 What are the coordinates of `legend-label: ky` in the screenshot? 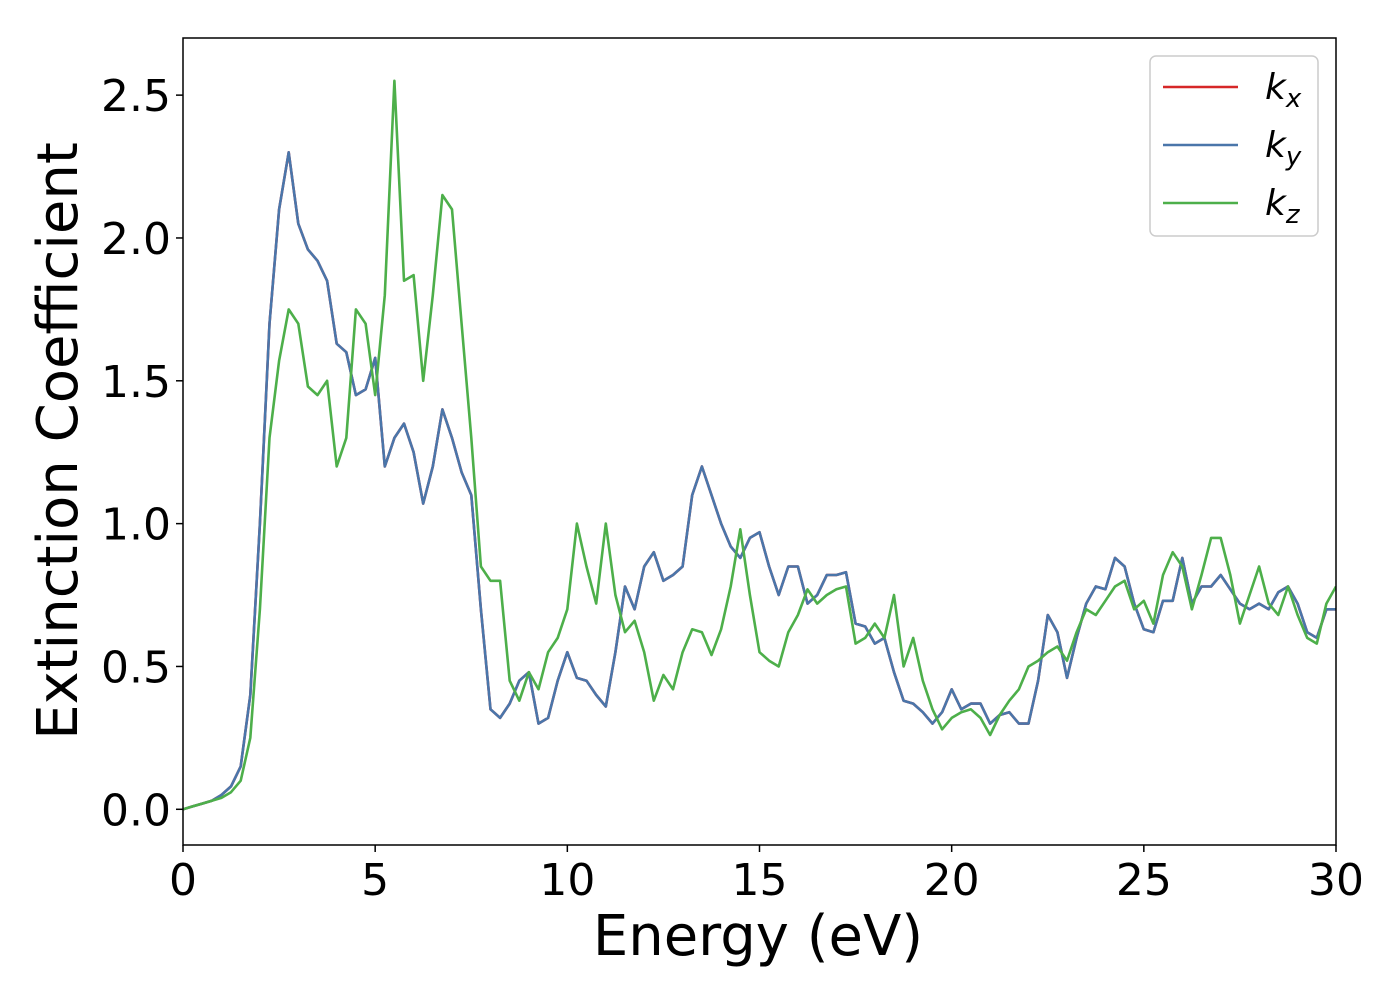 It's located at (1283, 148).